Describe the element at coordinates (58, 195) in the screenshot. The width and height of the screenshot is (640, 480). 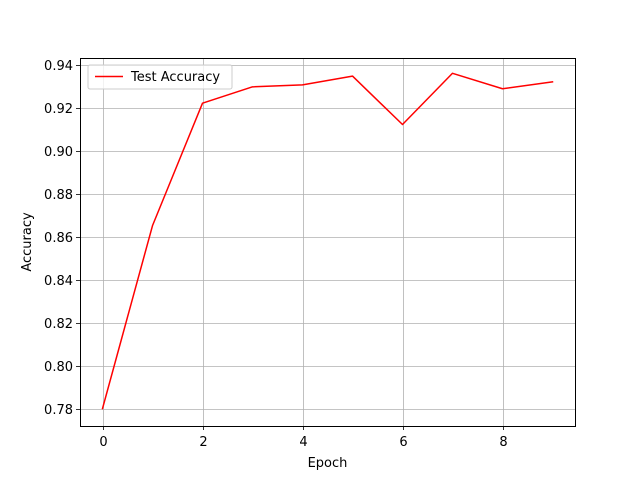
I see `y-tick-label: 0.88` at that location.